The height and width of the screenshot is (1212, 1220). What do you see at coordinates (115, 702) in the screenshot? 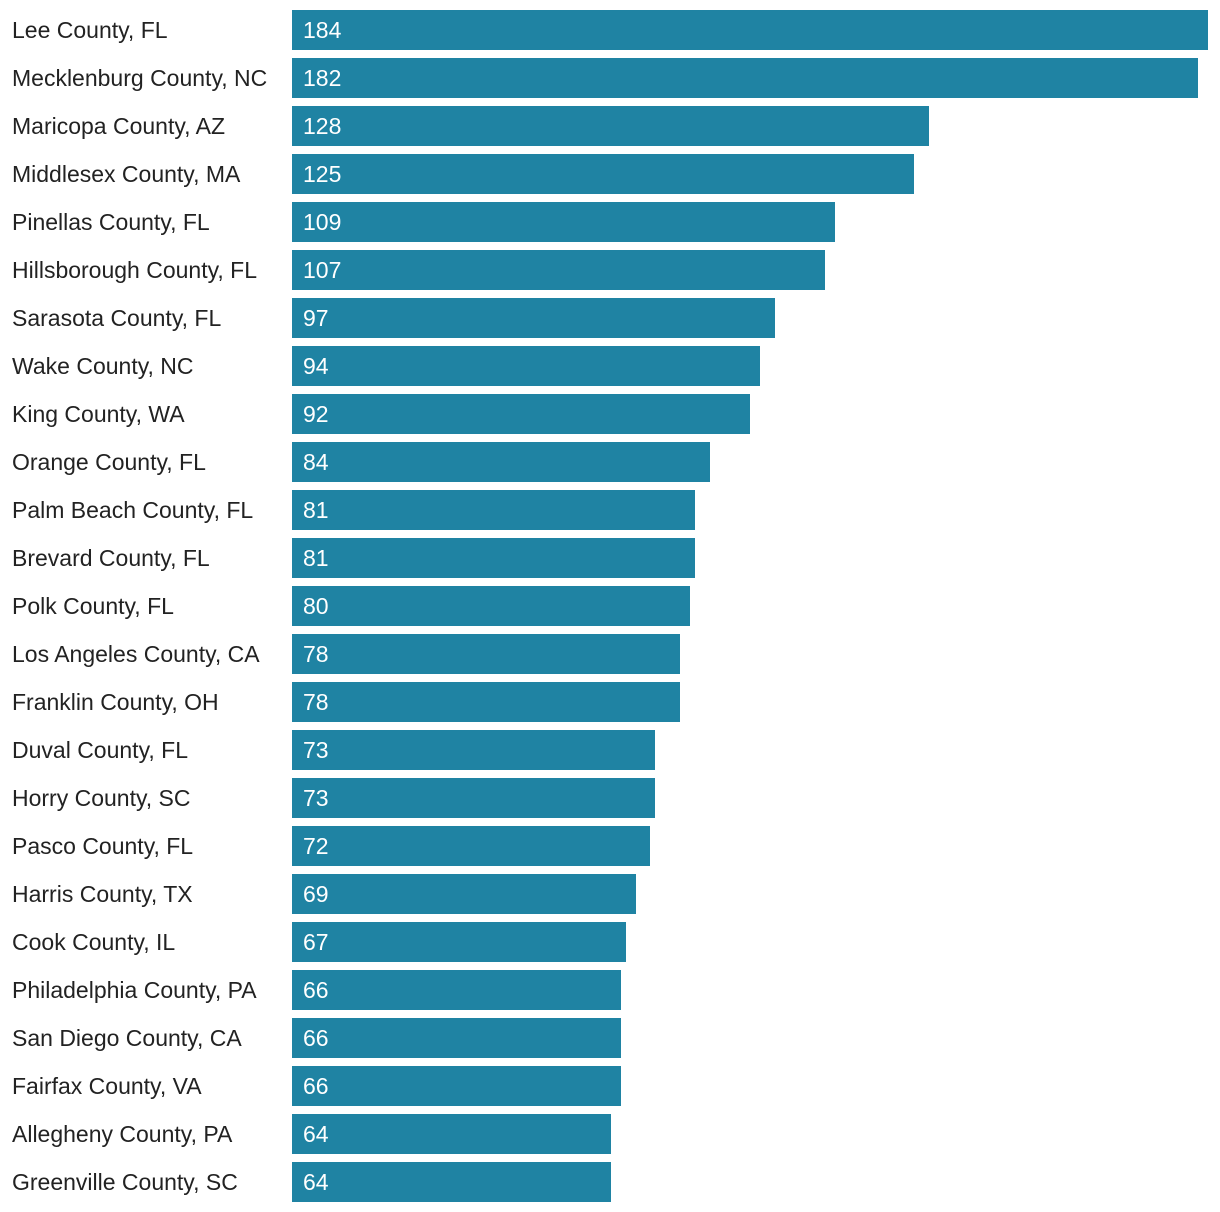
I see `category-label: Franklin County, OH` at bounding box center [115, 702].